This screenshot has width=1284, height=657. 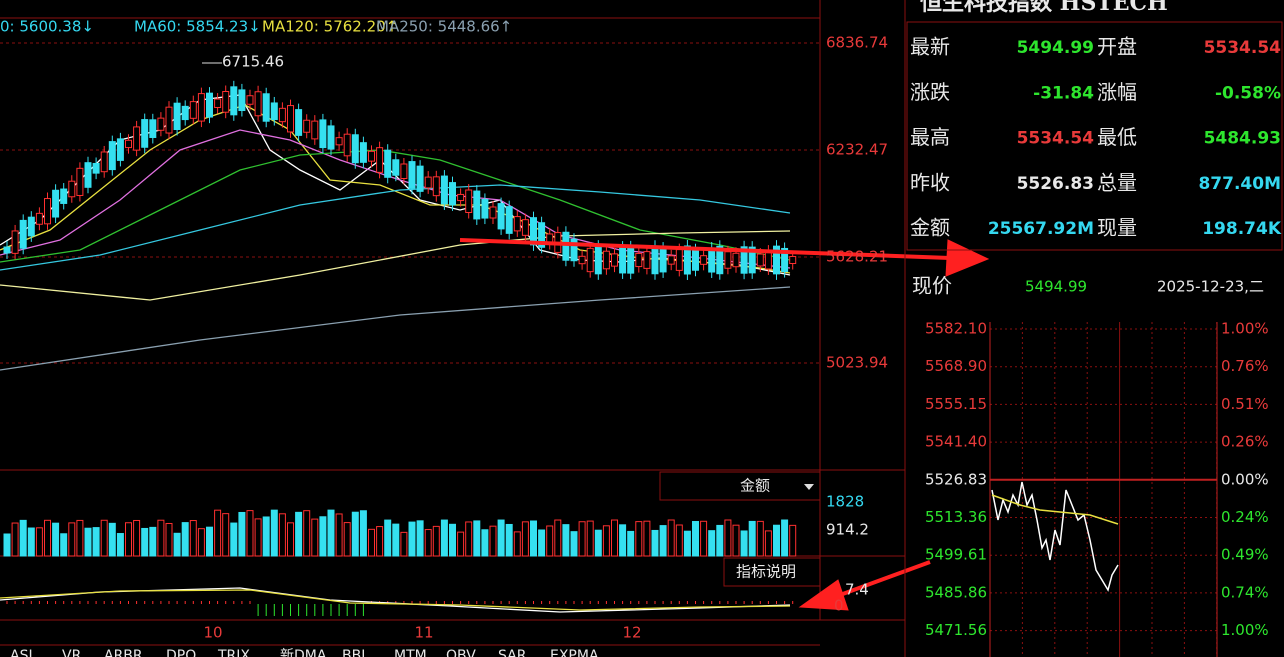 I want to click on panel-title: 恒生科技指数 HSTECH, so click(x=1044, y=8).